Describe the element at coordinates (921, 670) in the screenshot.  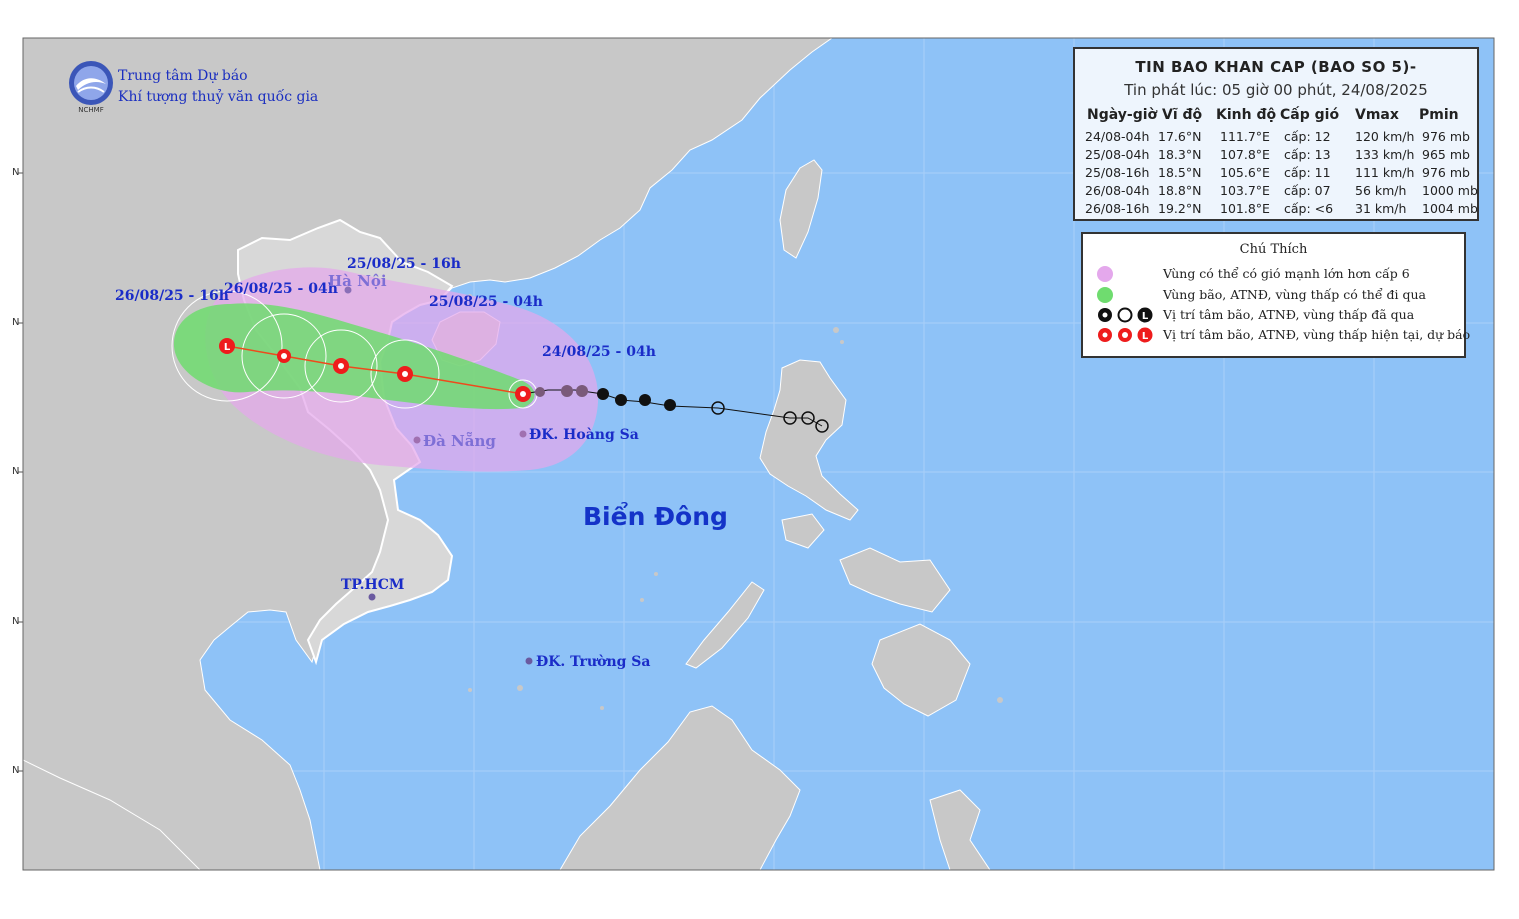
I see `land-mindanao` at that location.